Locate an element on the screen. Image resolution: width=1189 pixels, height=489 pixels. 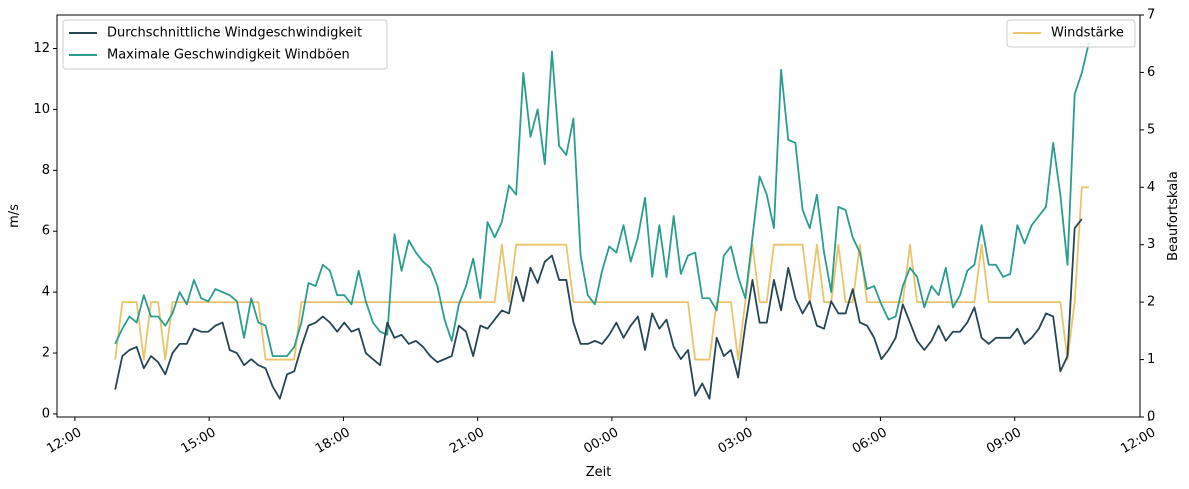
y-right-tick-label: 6 is located at coordinates (1151, 72).